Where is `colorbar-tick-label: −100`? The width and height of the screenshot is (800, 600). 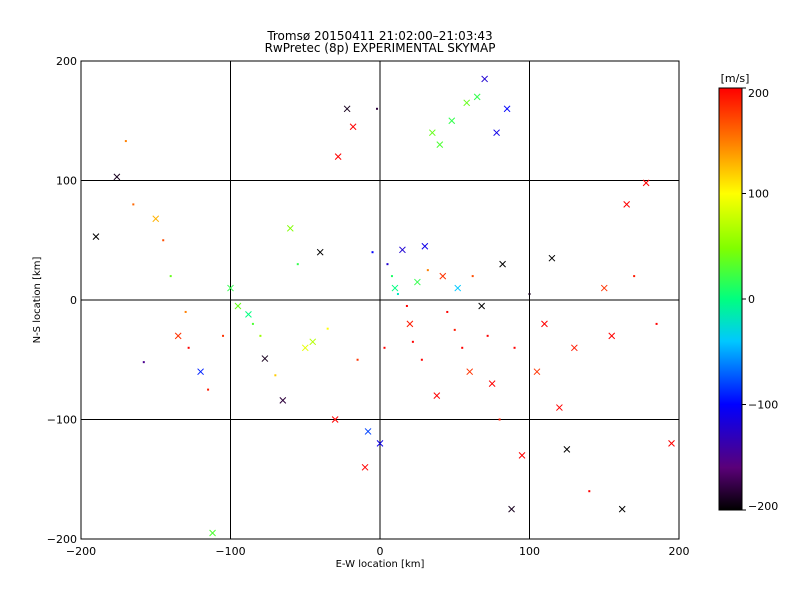
colorbar-tick-label: −100 is located at coordinates (763, 405).